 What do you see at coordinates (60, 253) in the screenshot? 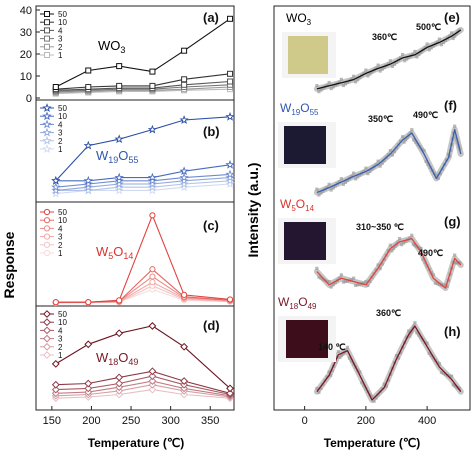
I see `legend-label-c-1: 1` at bounding box center [60, 253].